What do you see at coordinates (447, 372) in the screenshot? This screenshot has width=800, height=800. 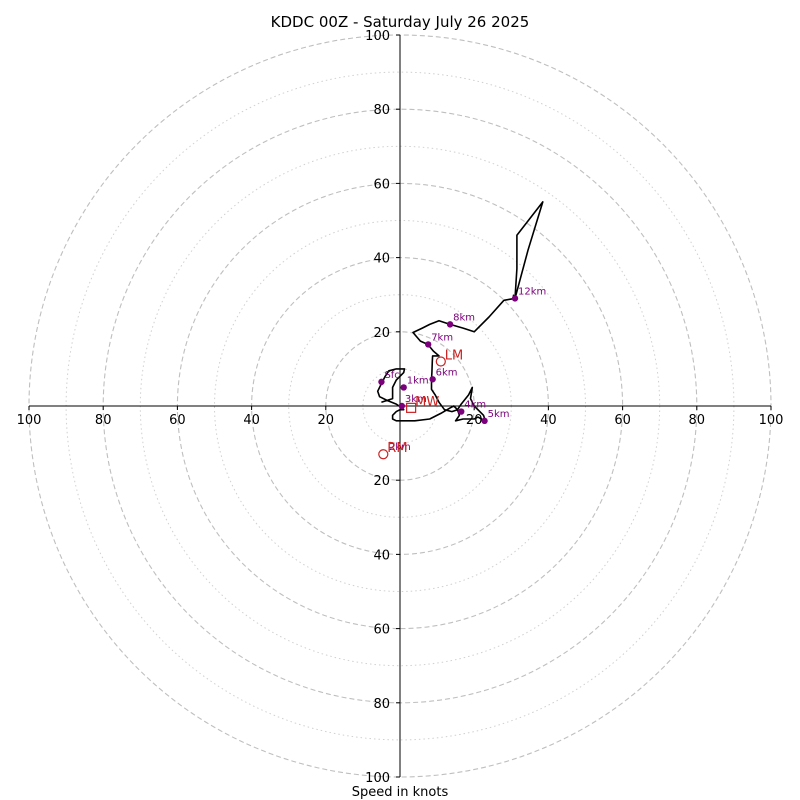 I see `height-label-6km: 6km` at bounding box center [447, 372].